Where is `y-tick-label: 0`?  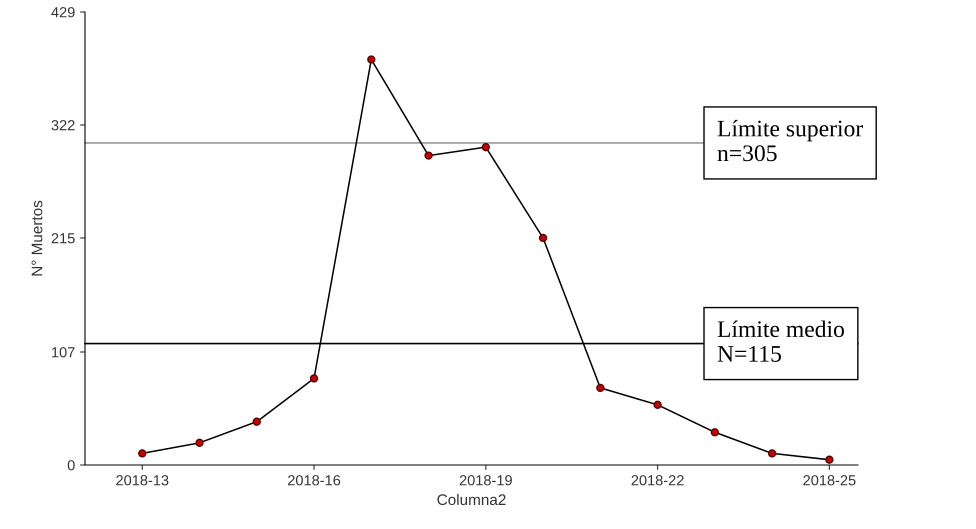 y-tick-label: 0 is located at coordinates (71, 465).